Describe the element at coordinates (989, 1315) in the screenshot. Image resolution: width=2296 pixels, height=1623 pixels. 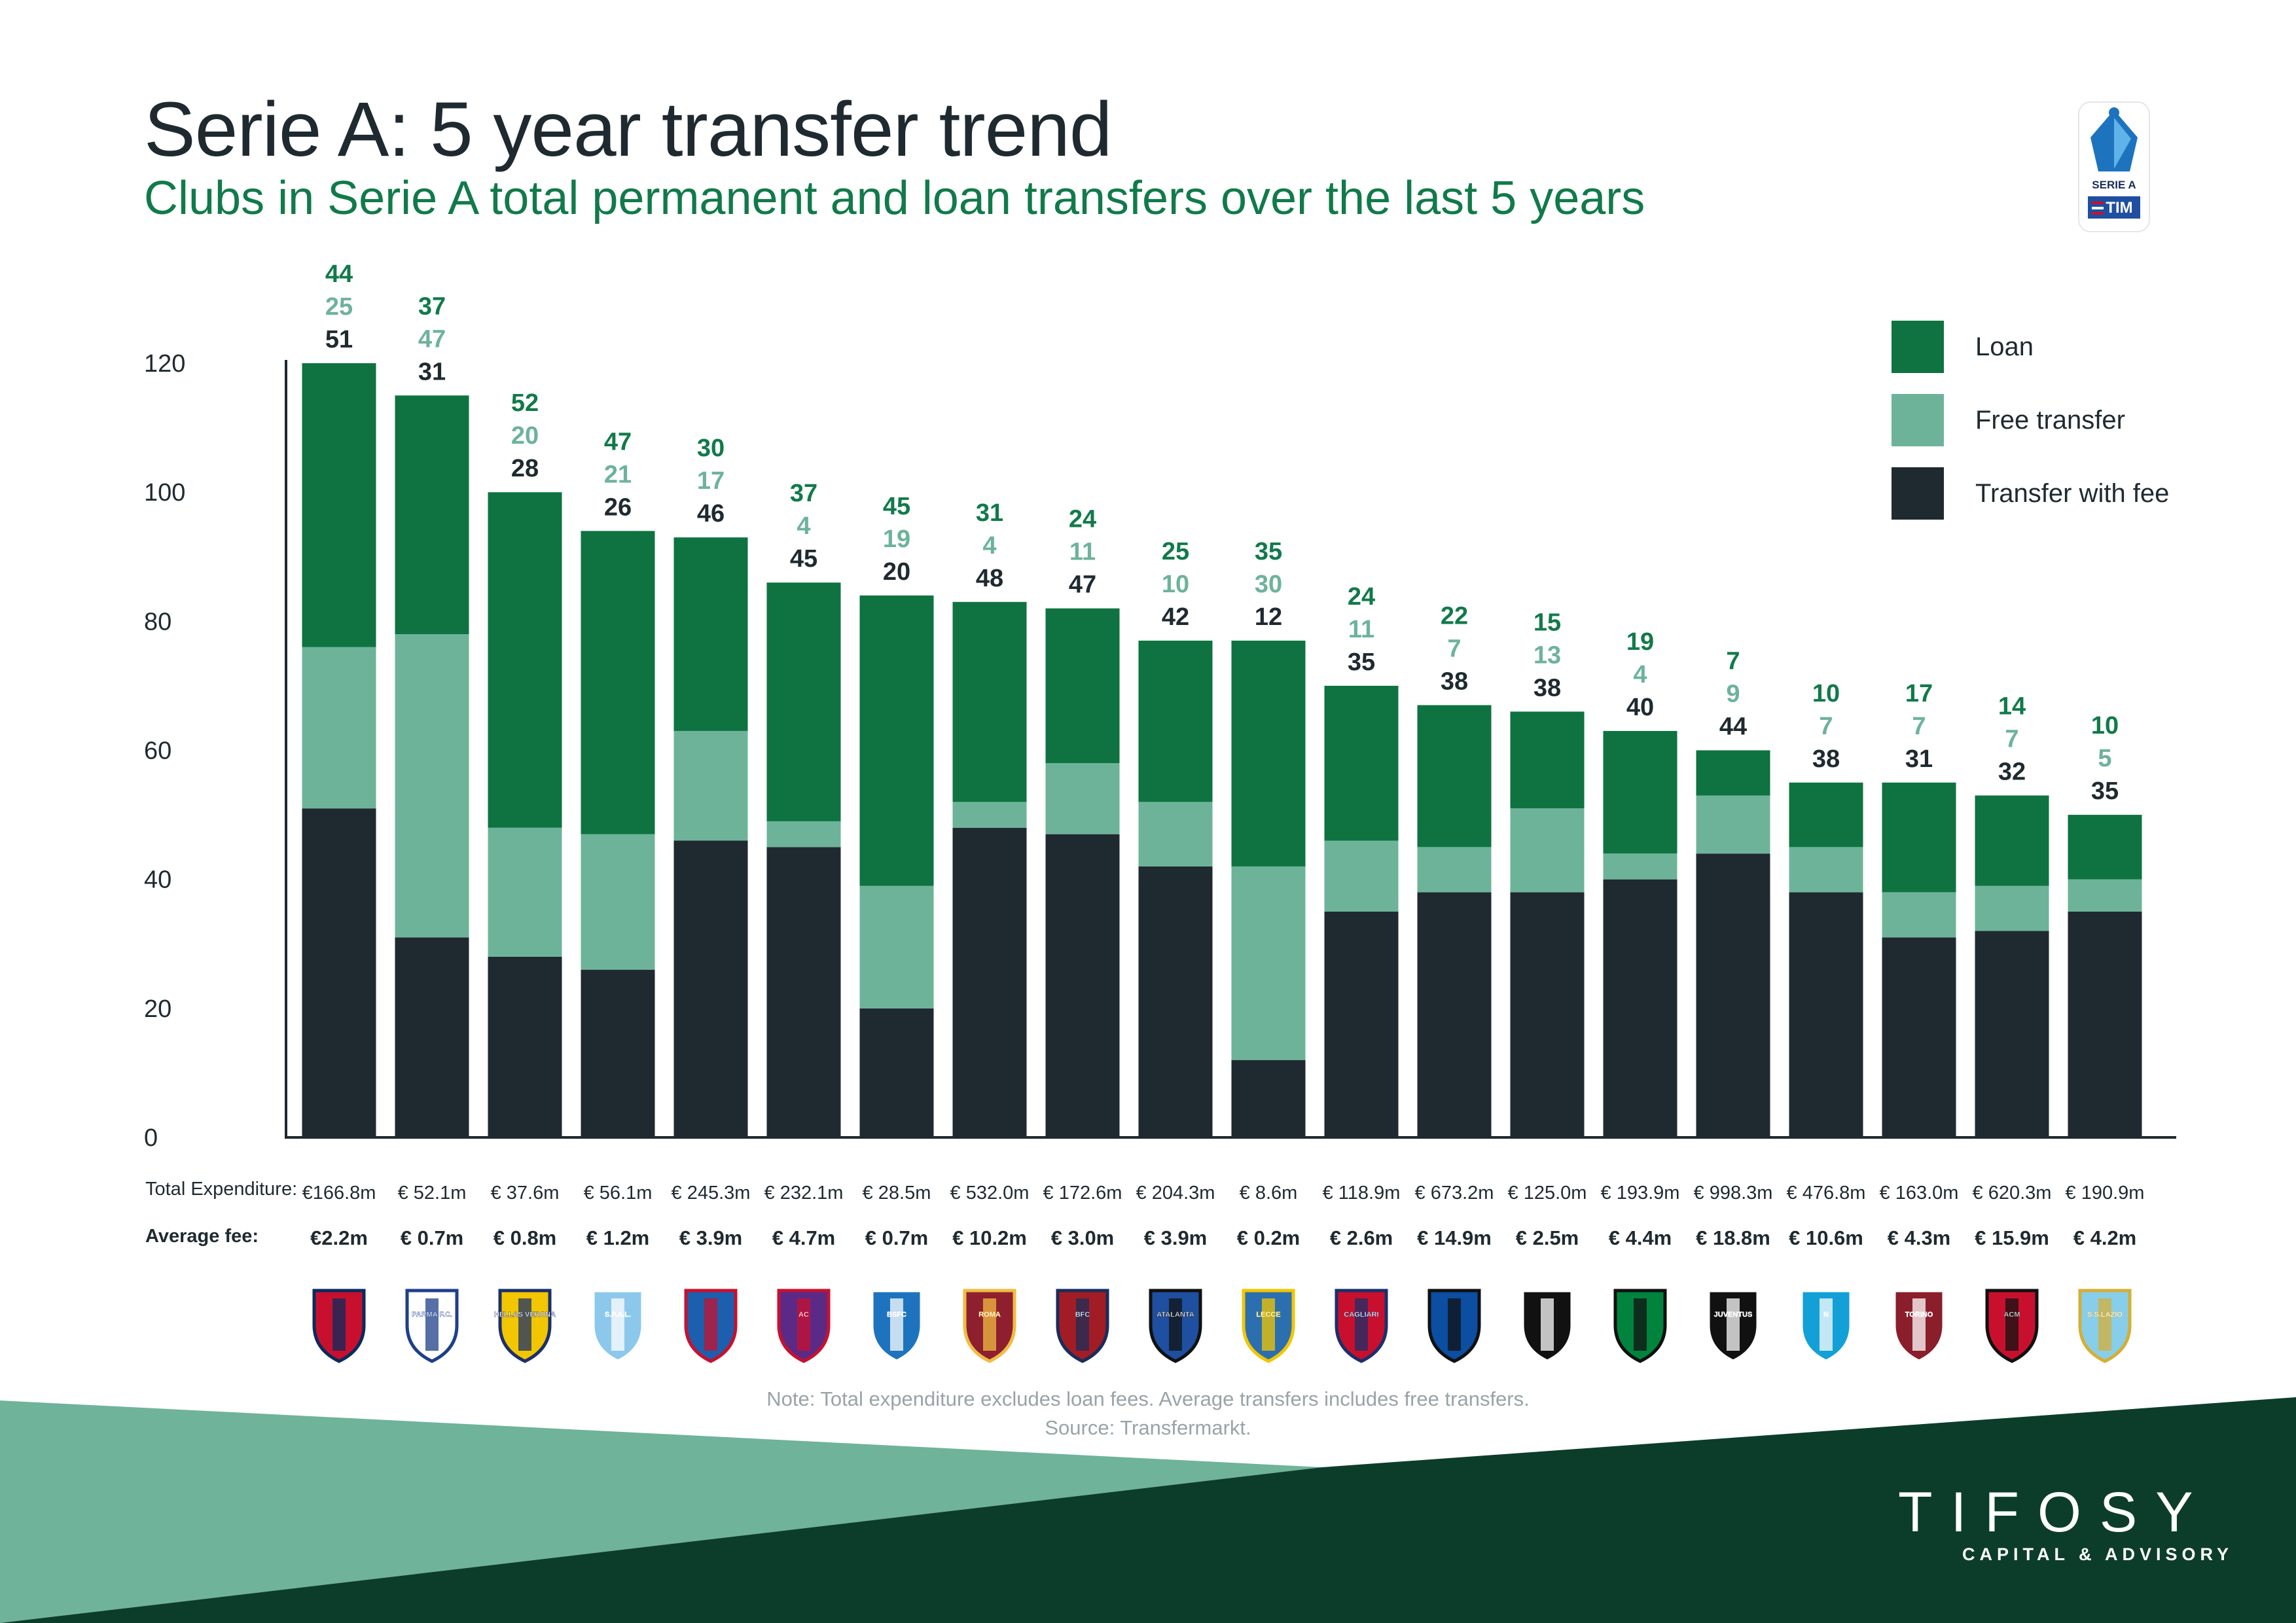
I see `crest-text: ROMA` at that location.